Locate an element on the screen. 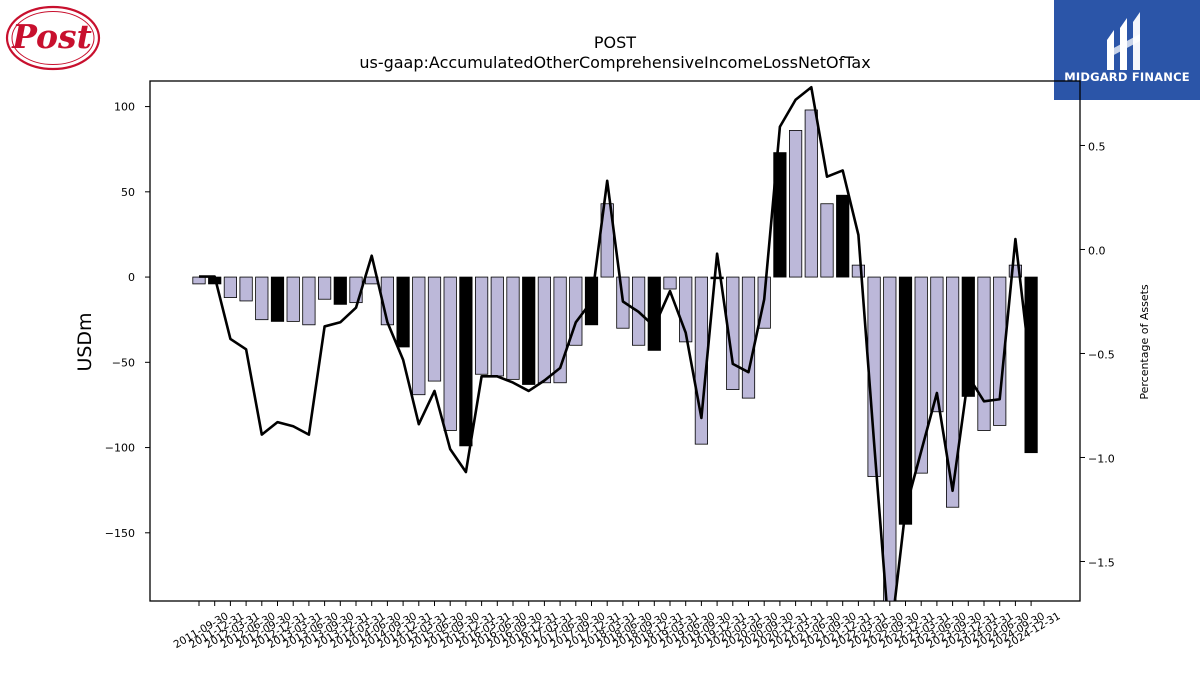 The image size is (1200, 675). y-axis-label: USDm is located at coordinates (85, 341).